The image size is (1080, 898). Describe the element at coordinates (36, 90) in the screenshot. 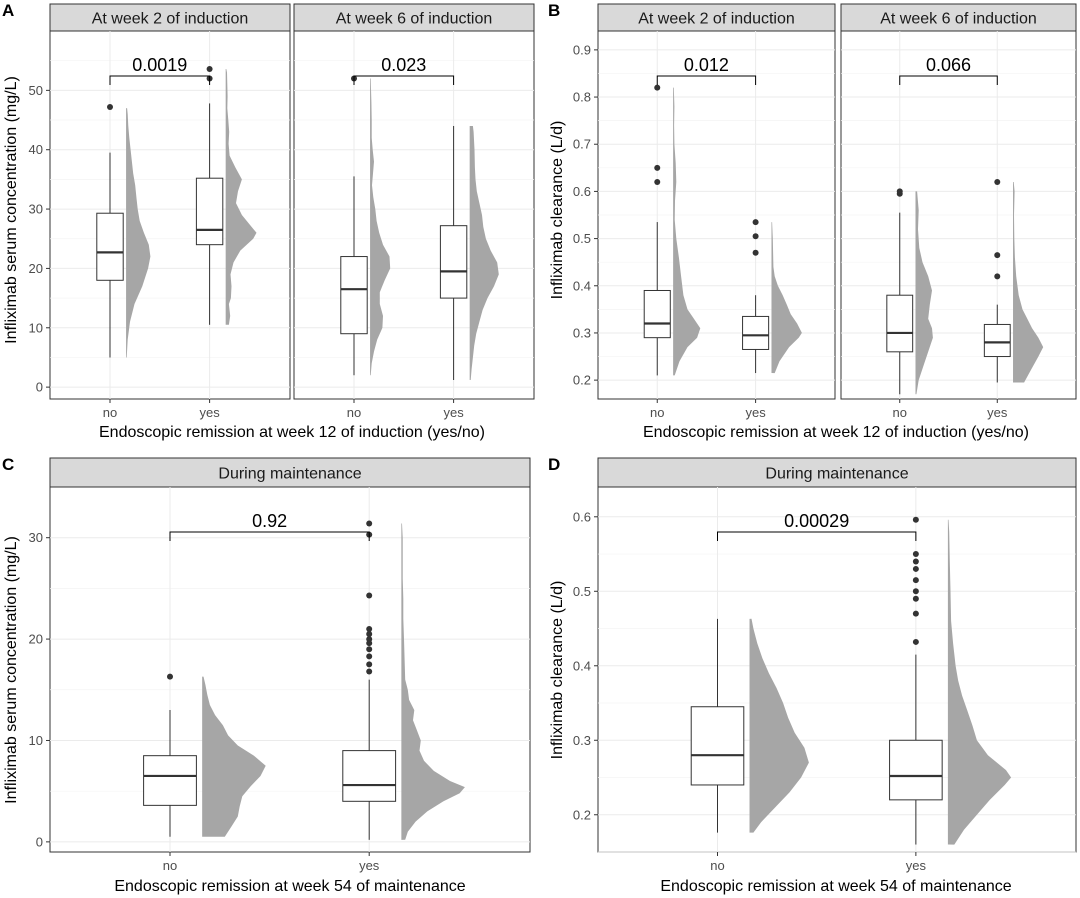

I see `y-tick-label: 50` at that location.